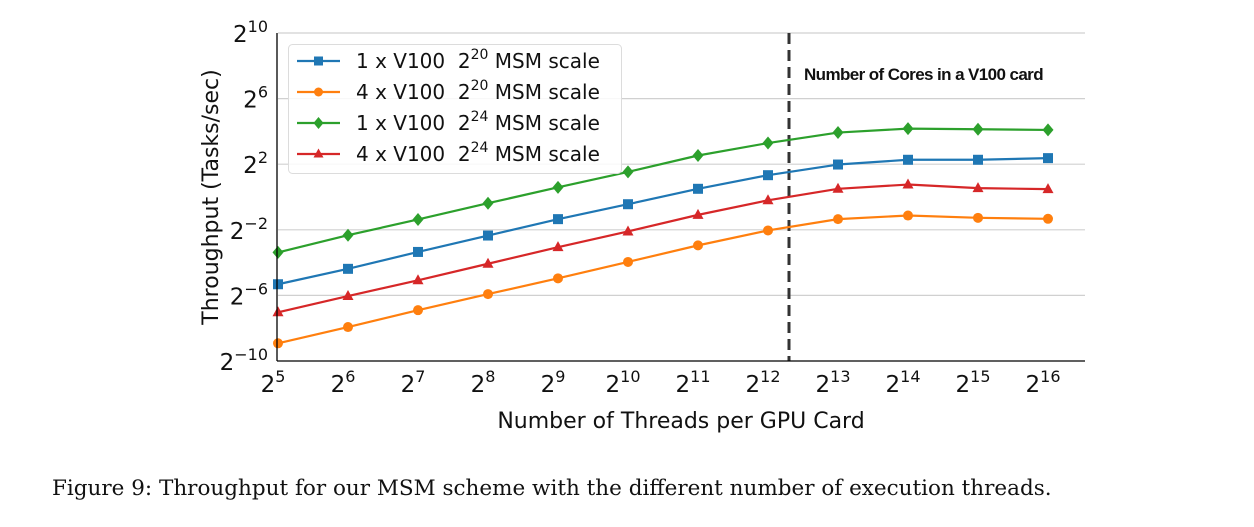 The height and width of the screenshot is (527, 1254). Describe the element at coordinates (833, 382) in the screenshot. I see `x-tick-label: 213` at that location.